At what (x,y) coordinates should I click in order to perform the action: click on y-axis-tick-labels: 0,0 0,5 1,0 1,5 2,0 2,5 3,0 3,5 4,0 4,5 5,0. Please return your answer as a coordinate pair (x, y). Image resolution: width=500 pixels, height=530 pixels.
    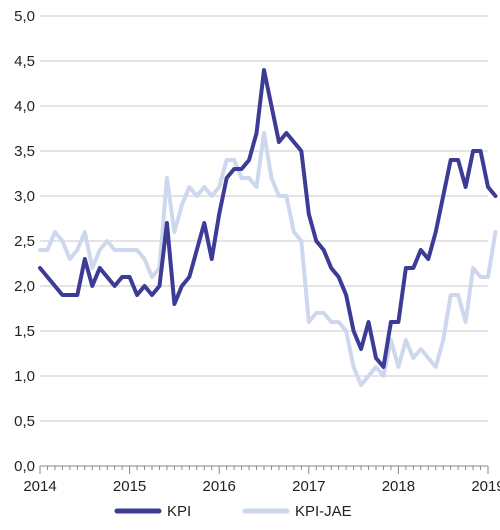
    Looking at the image, I should click on (24, 241).